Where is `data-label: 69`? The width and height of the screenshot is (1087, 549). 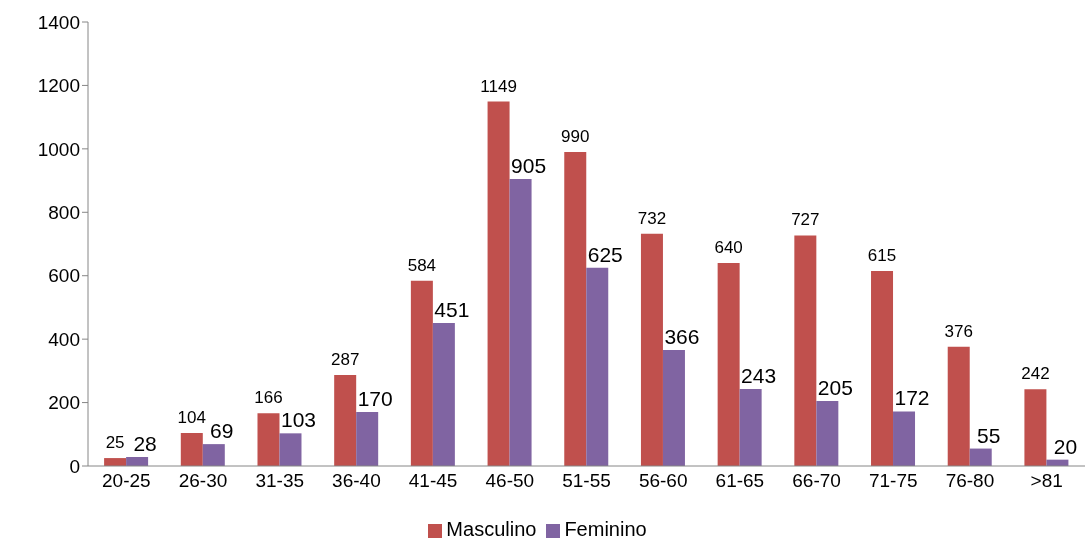 data-label: 69 is located at coordinates (222, 431).